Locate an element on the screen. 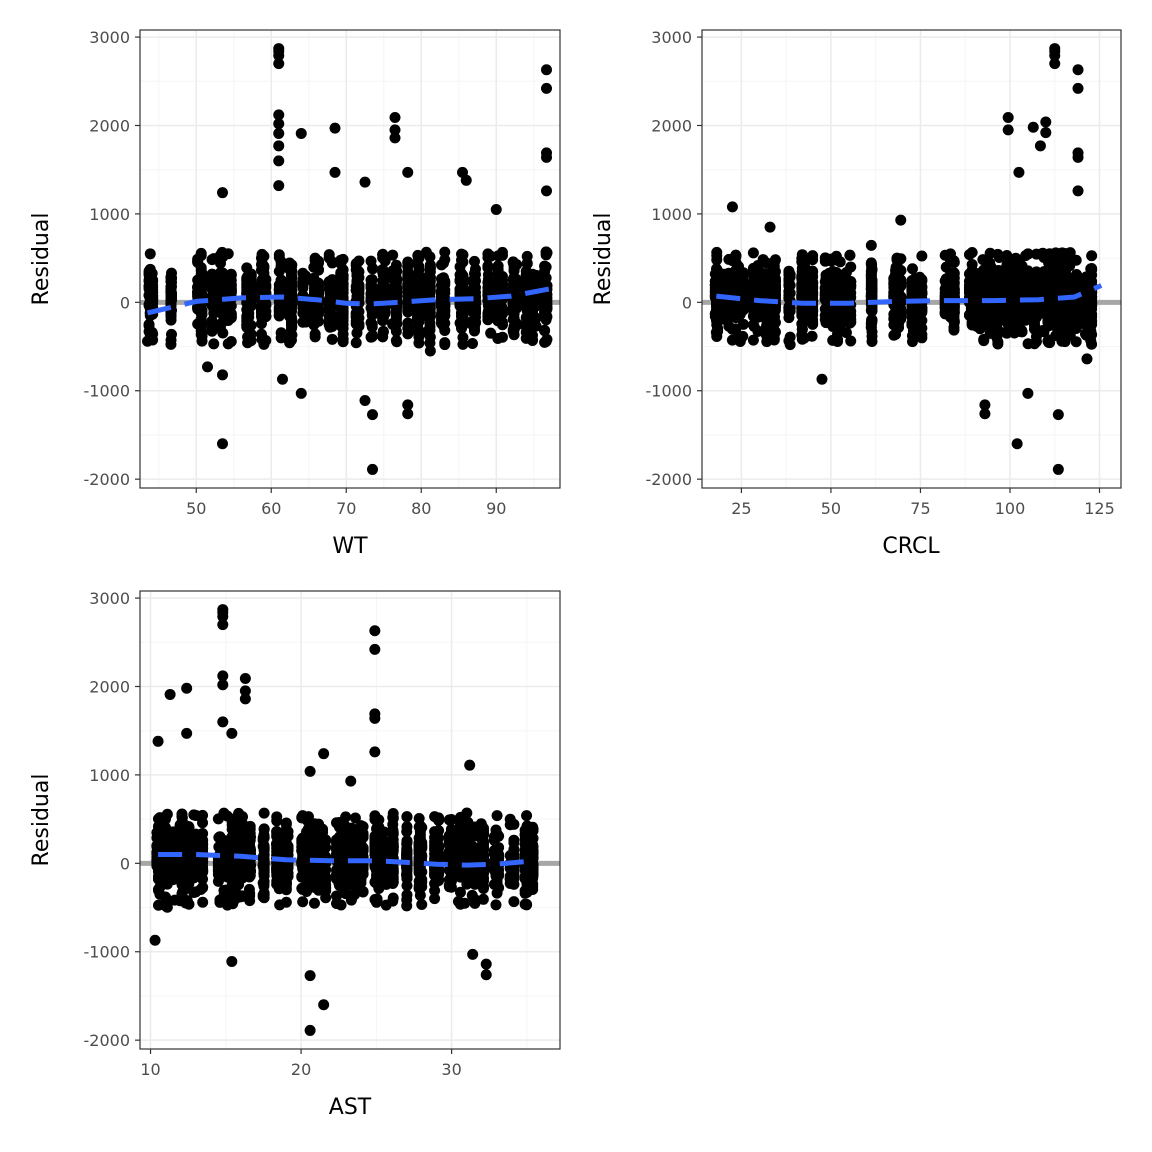  y-tick-label: 2000 is located at coordinates (671, 125).